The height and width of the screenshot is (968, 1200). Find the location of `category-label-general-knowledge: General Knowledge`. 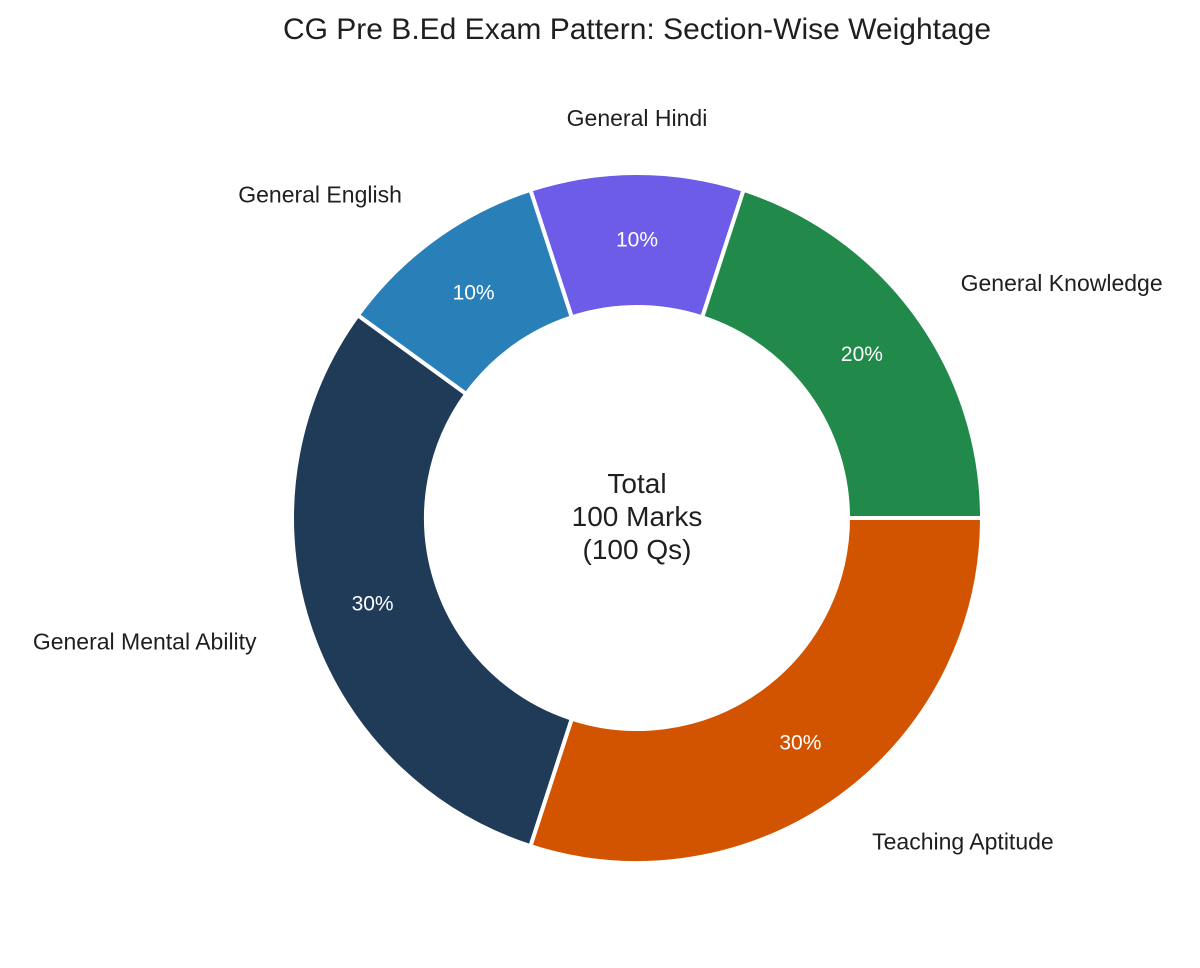

category-label-general-knowledge: General Knowledge is located at coordinates (1062, 283).